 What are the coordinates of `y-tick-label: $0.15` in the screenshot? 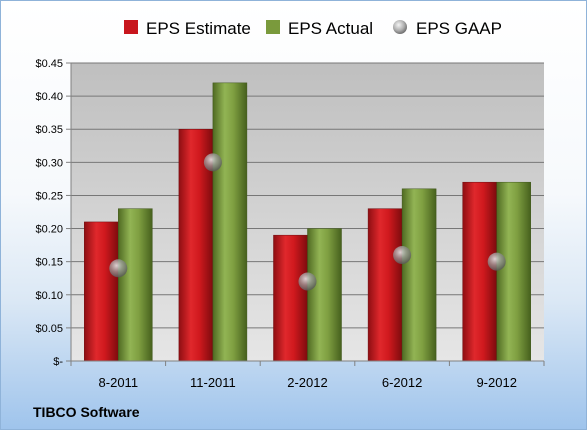 It's located at (49, 263).